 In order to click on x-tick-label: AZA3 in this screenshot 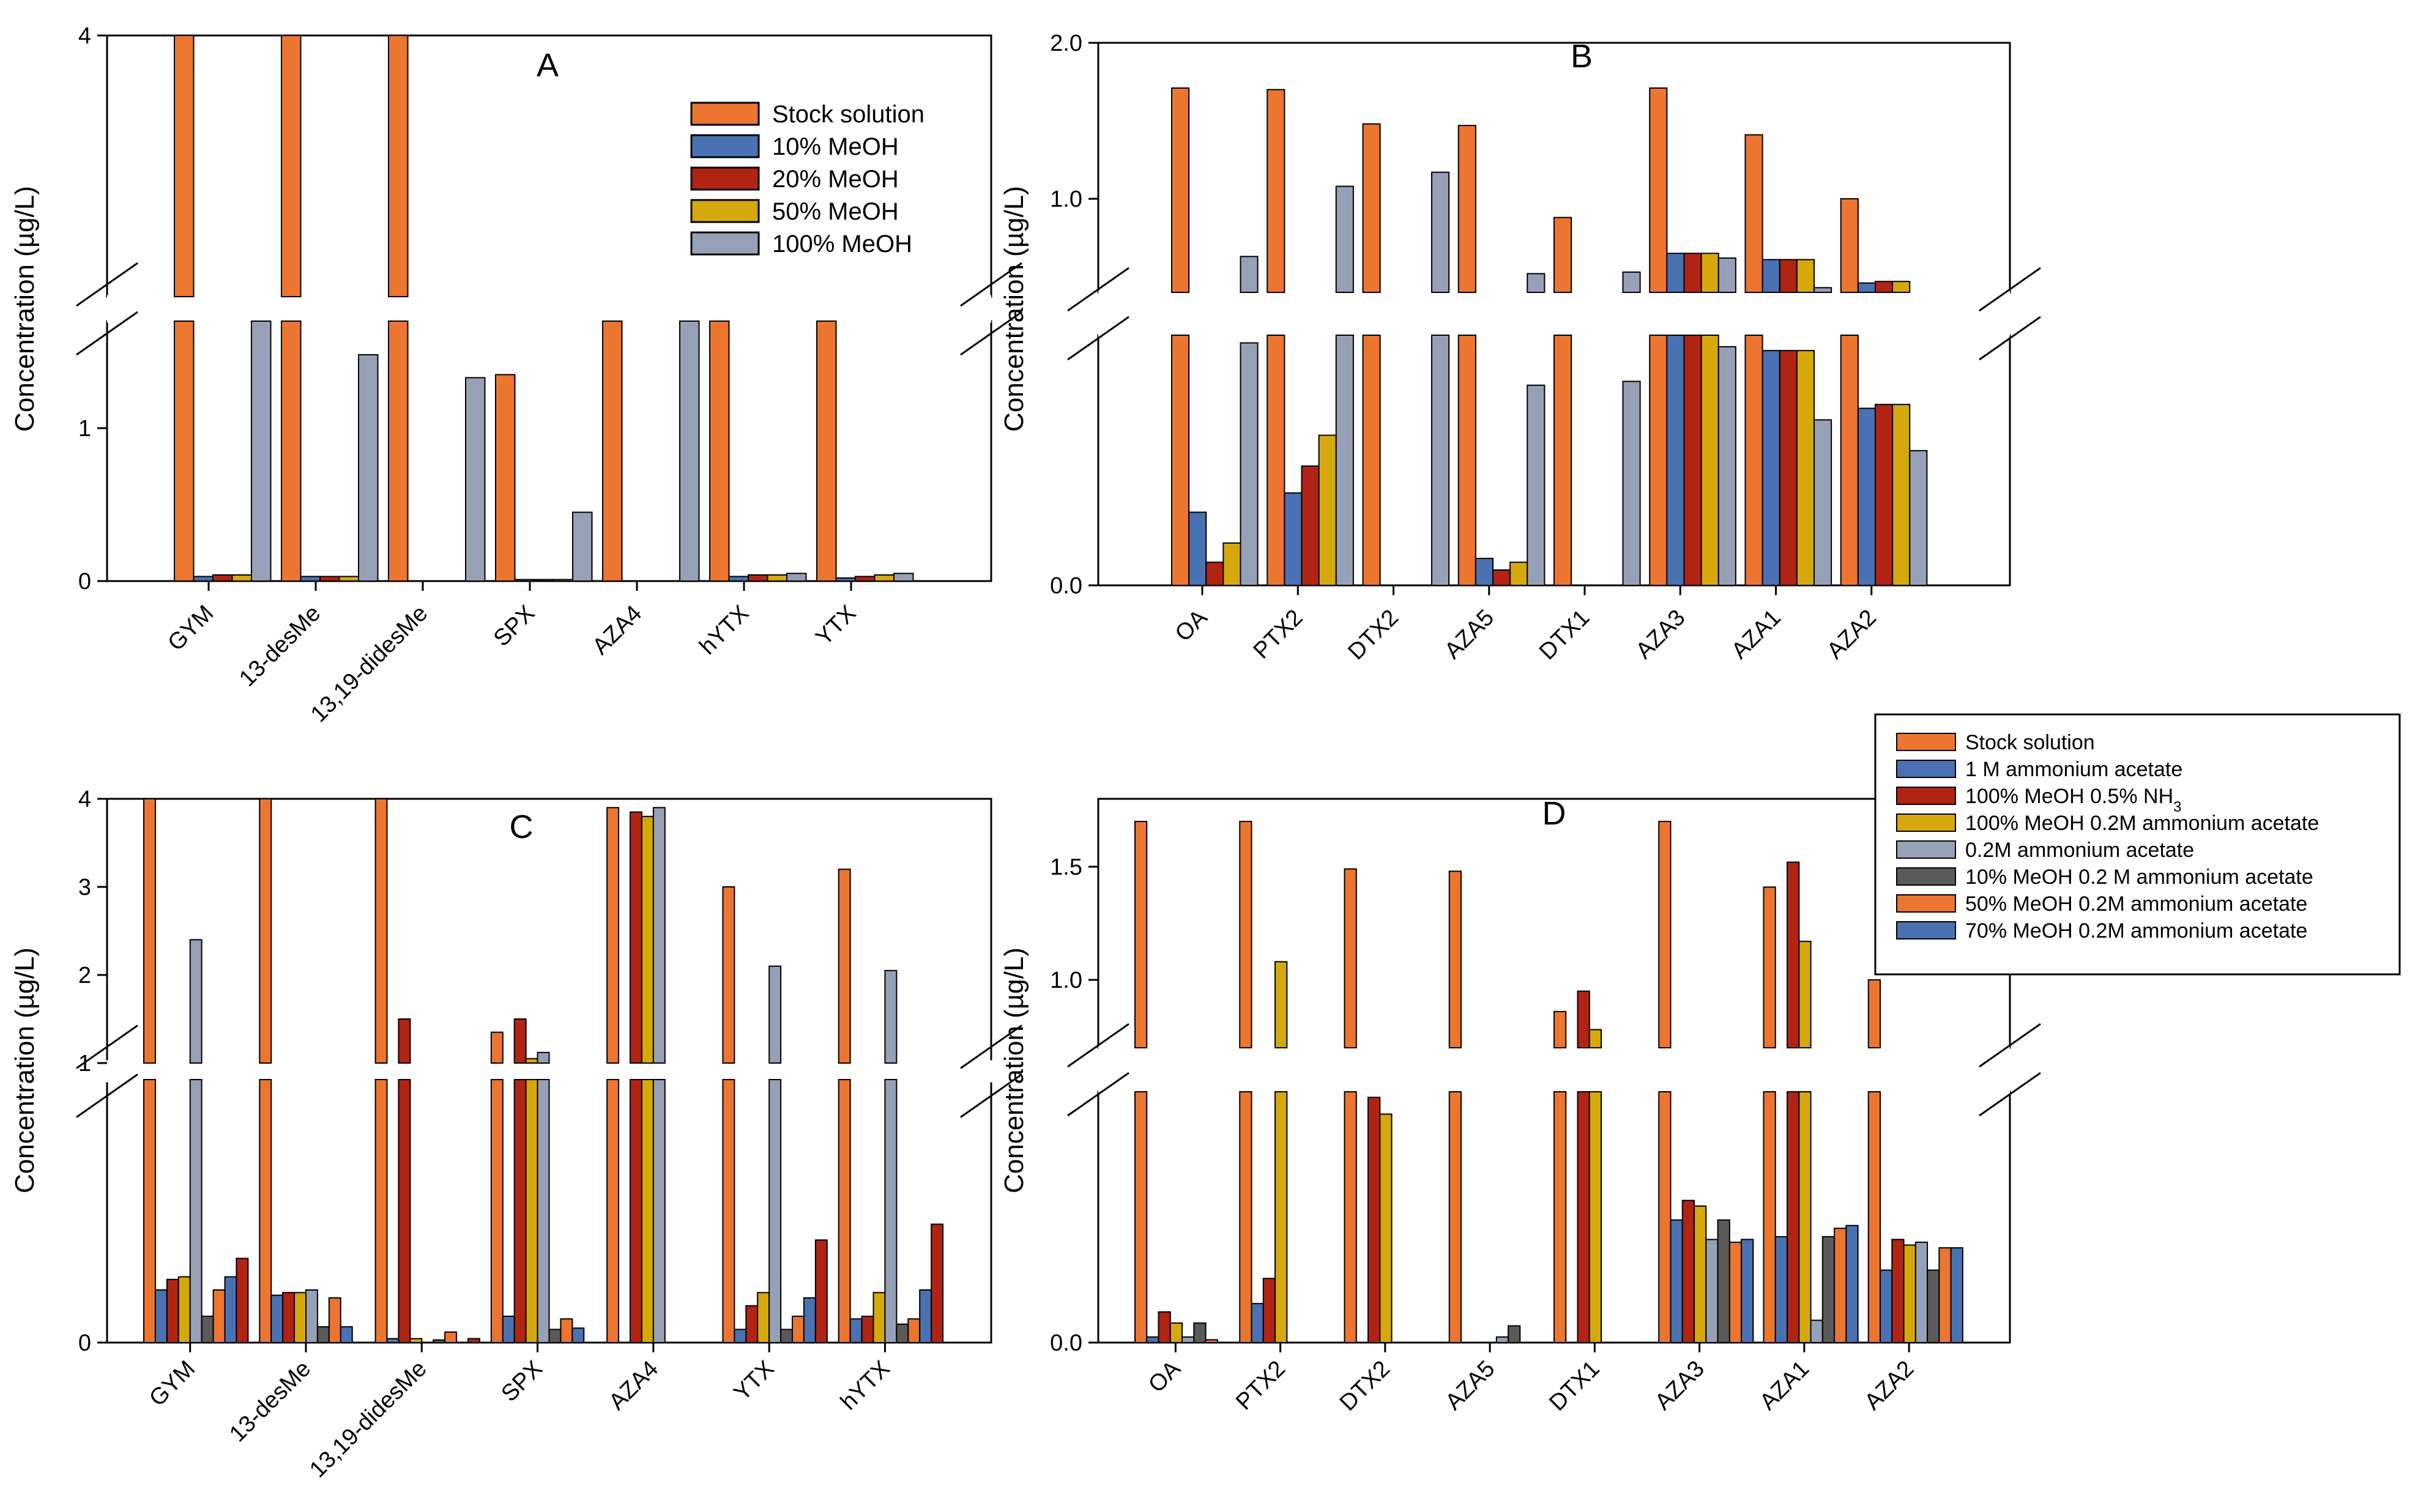, I will do `click(1679, 1385)`.